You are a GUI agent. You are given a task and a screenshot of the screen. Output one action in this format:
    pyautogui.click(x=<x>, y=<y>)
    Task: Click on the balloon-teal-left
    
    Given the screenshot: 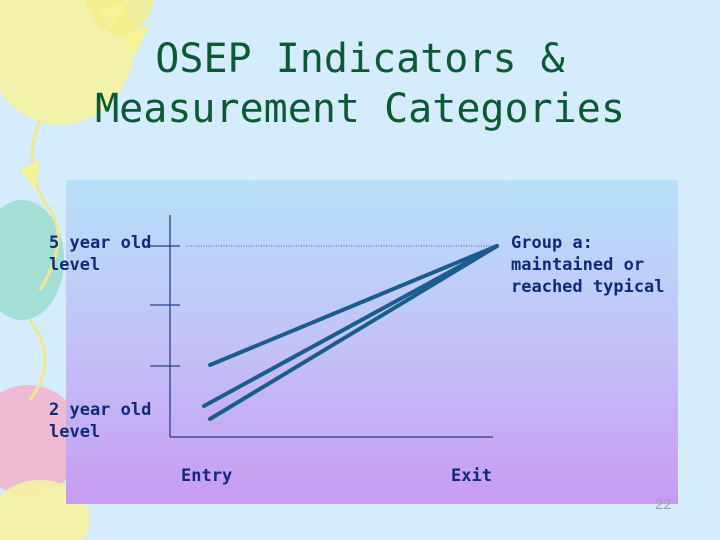 What is the action you would take?
    pyautogui.click(x=32, y=260)
    